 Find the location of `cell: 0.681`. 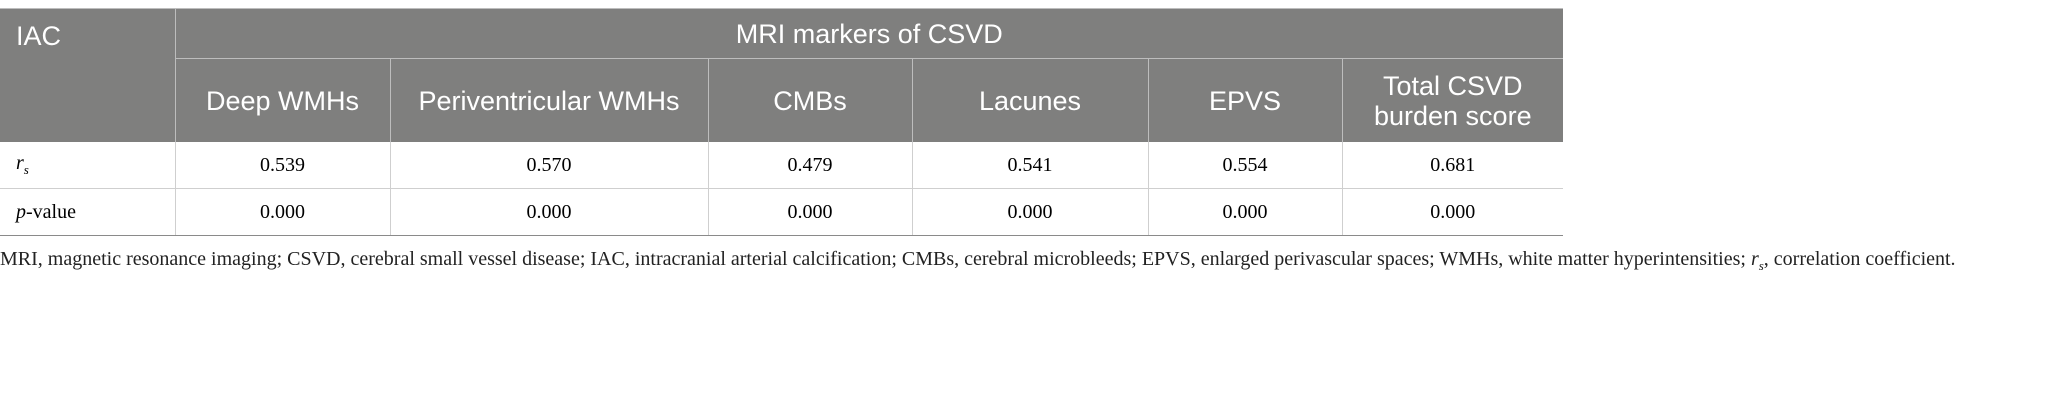

cell: 0.681 is located at coordinates (1452, 165).